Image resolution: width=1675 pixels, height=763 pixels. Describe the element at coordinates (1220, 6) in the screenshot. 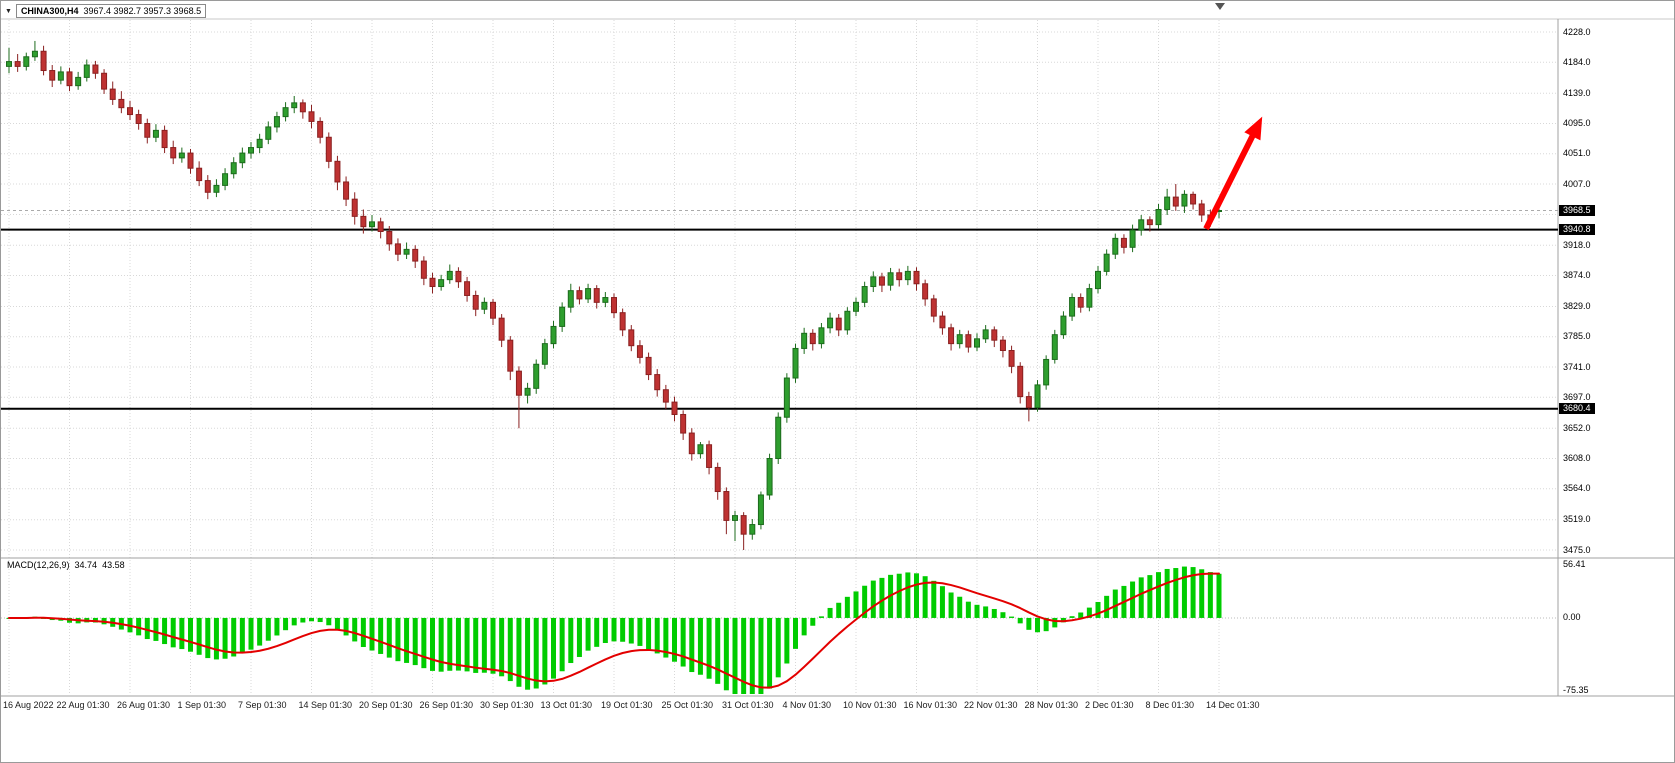

I see `chart-shift-marker` at that location.